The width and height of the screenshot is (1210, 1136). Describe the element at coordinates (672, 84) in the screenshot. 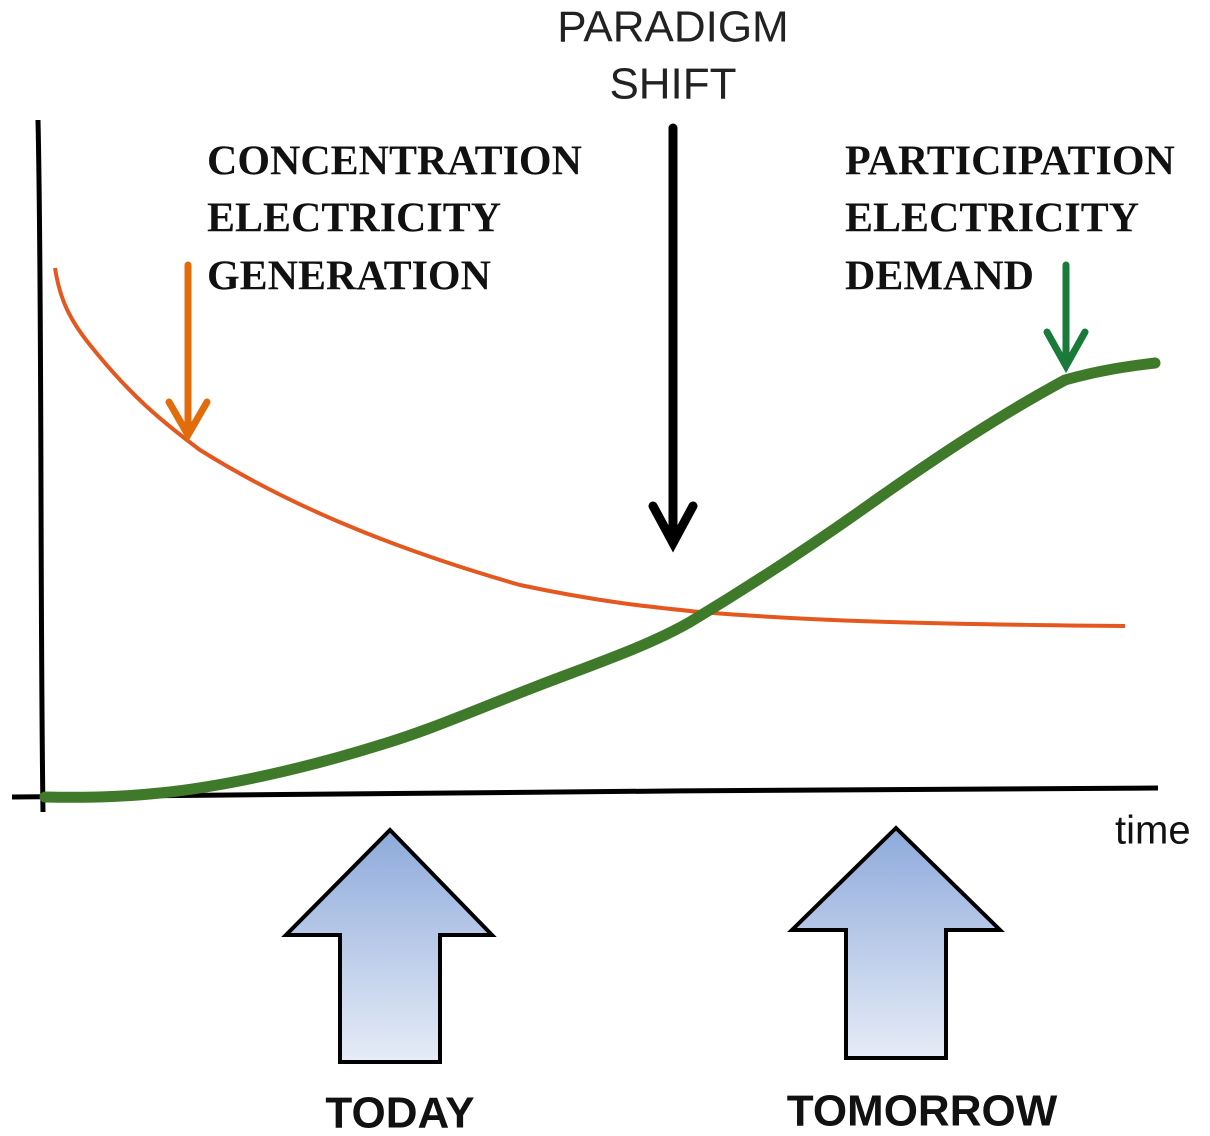

I see `title-line: SHIFT` at that location.